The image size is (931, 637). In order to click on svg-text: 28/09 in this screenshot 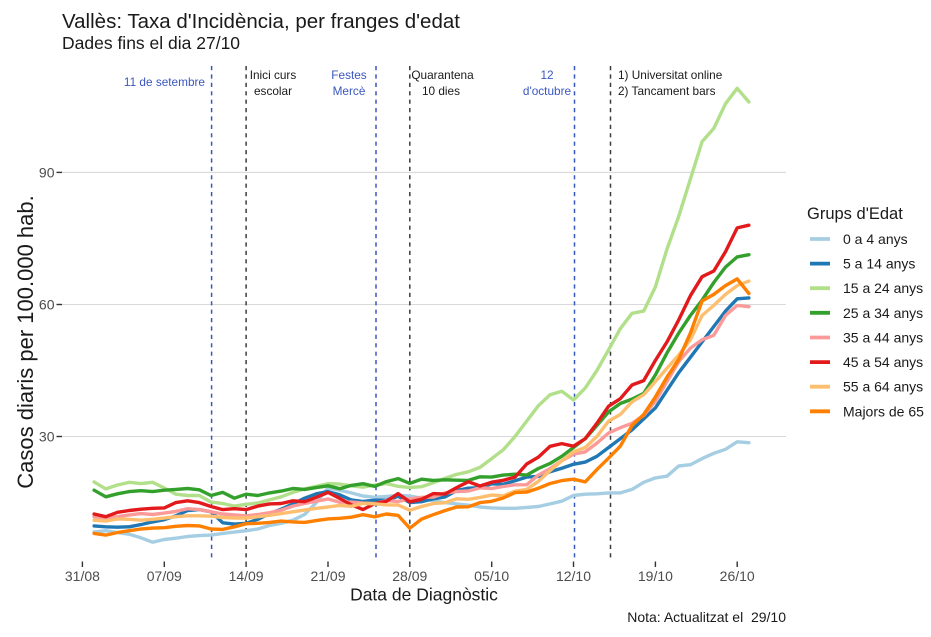, I will do `click(409, 576)`.